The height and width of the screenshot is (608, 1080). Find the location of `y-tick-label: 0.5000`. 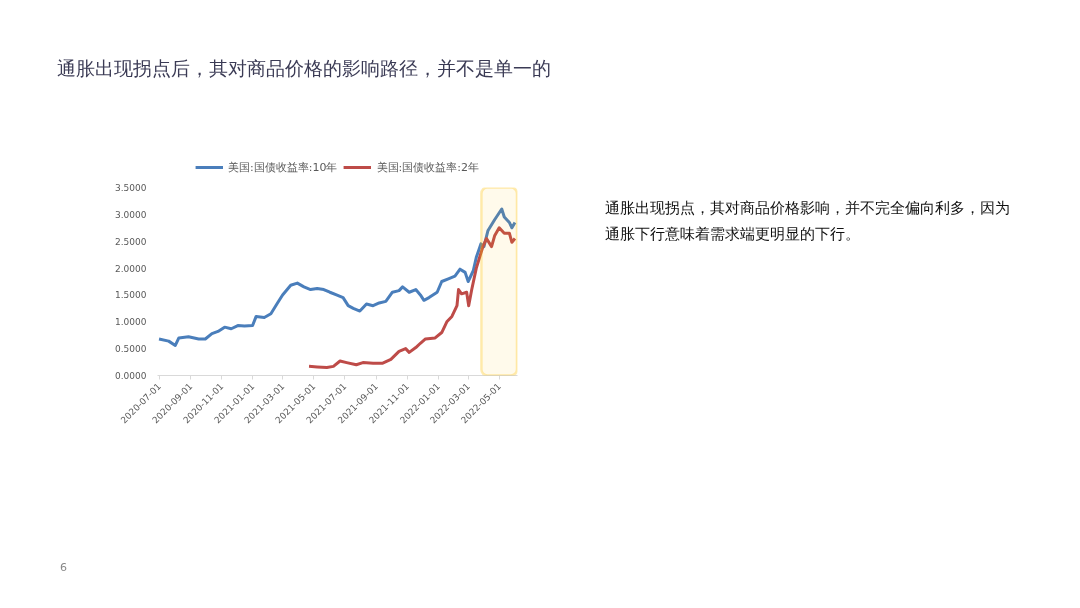

y-tick-label: 0.5000 is located at coordinates (131, 349).